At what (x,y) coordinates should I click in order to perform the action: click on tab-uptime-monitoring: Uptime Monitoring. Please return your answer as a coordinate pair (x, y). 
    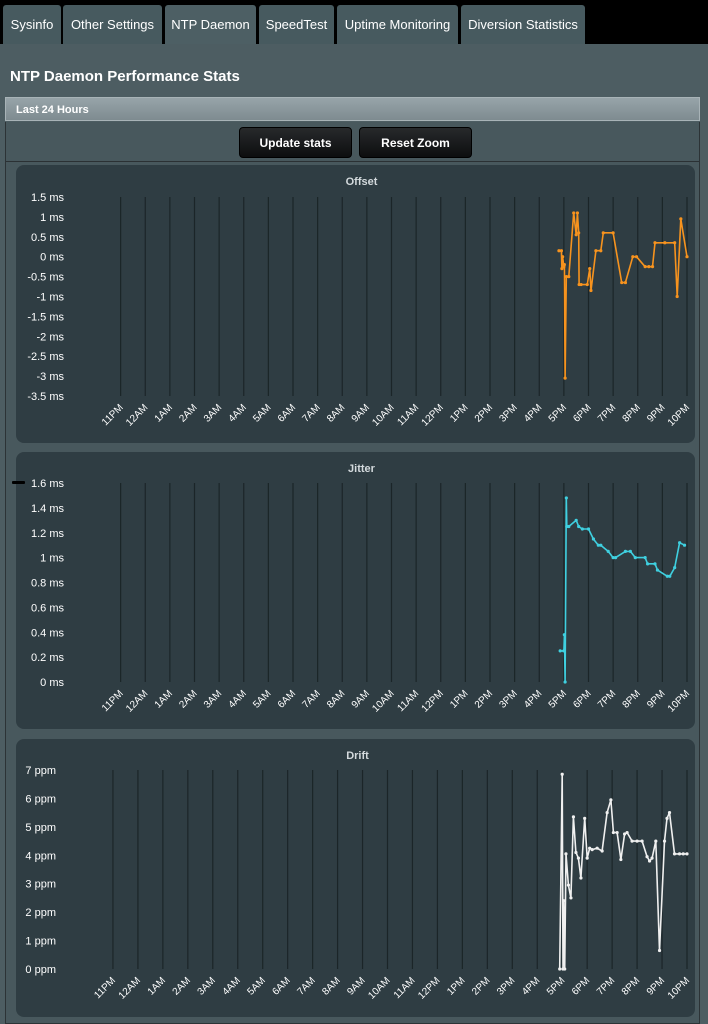
    Looking at the image, I should click on (397, 24).